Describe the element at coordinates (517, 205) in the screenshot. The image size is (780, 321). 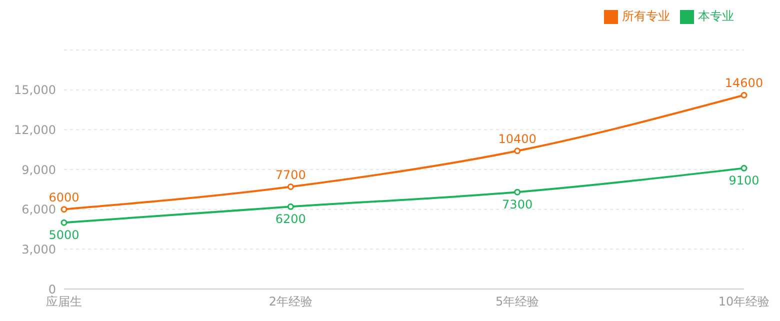
I see `data-label: 7300` at that location.